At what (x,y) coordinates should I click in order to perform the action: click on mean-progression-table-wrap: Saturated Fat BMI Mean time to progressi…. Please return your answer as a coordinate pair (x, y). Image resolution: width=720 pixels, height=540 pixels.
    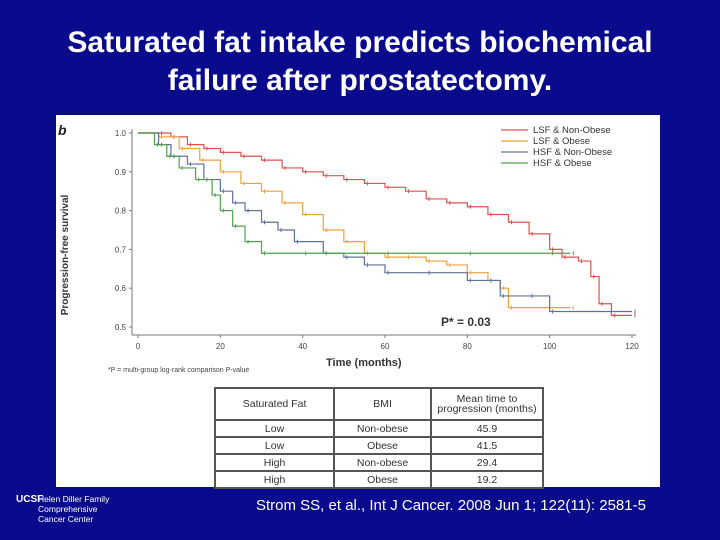
    Looking at the image, I should click on (378, 438).